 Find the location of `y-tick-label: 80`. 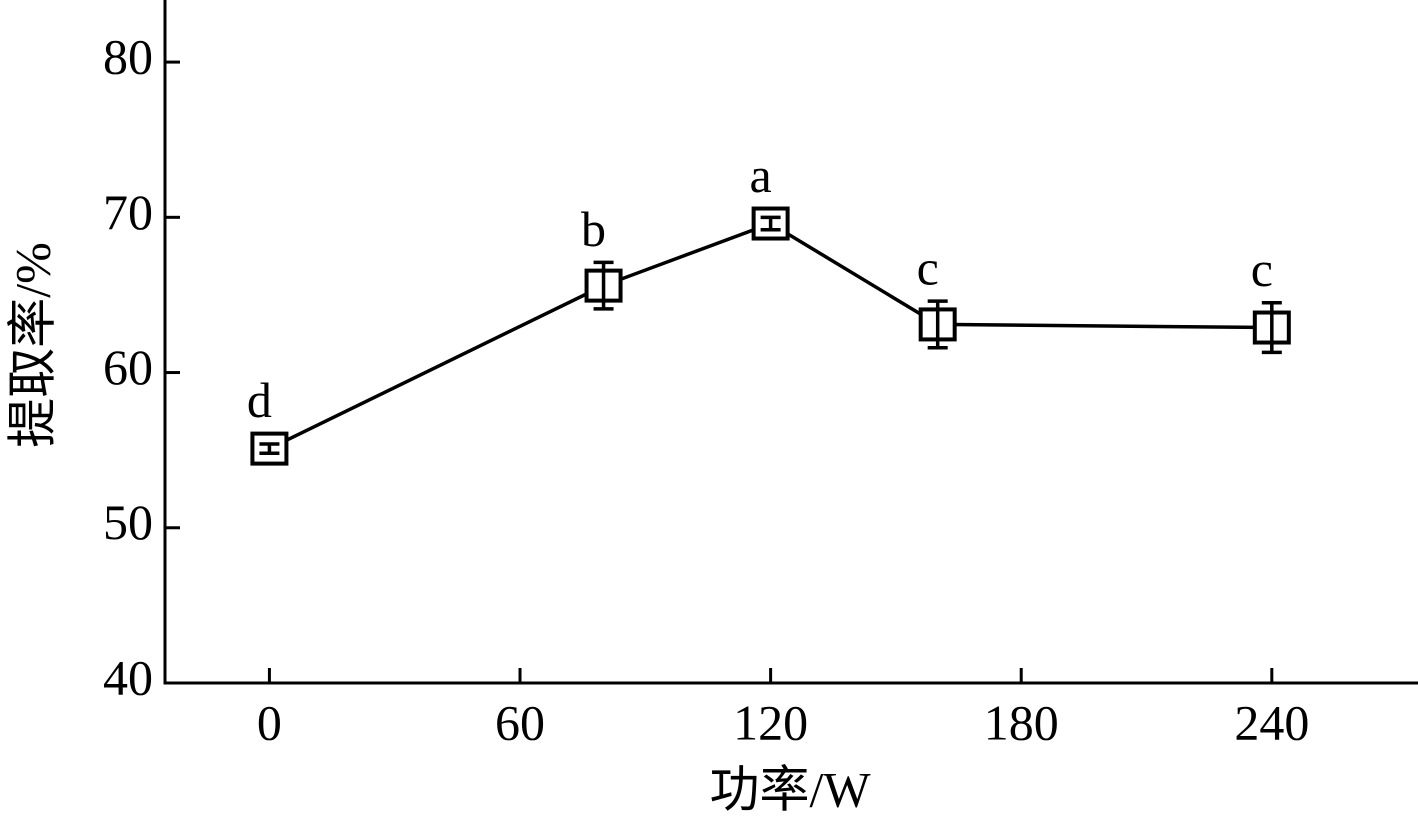

y-tick-label: 80 is located at coordinates (128, 57).